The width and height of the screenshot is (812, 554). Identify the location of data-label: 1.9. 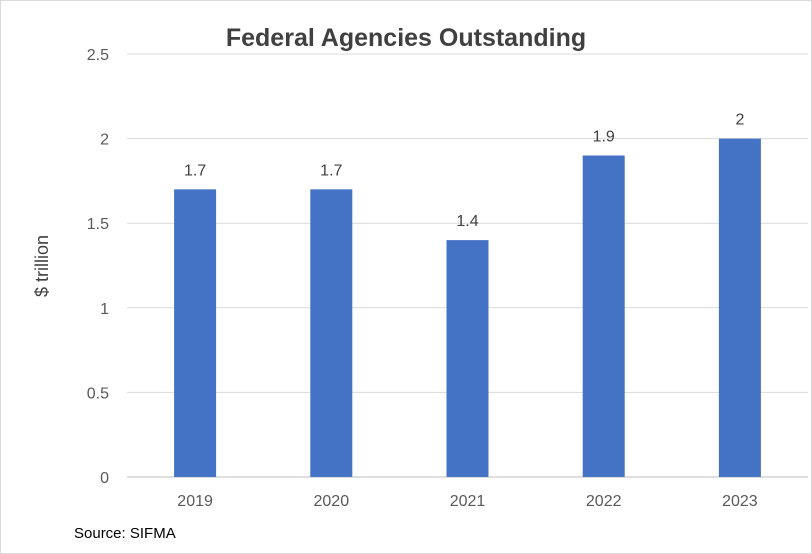
(604, 137).